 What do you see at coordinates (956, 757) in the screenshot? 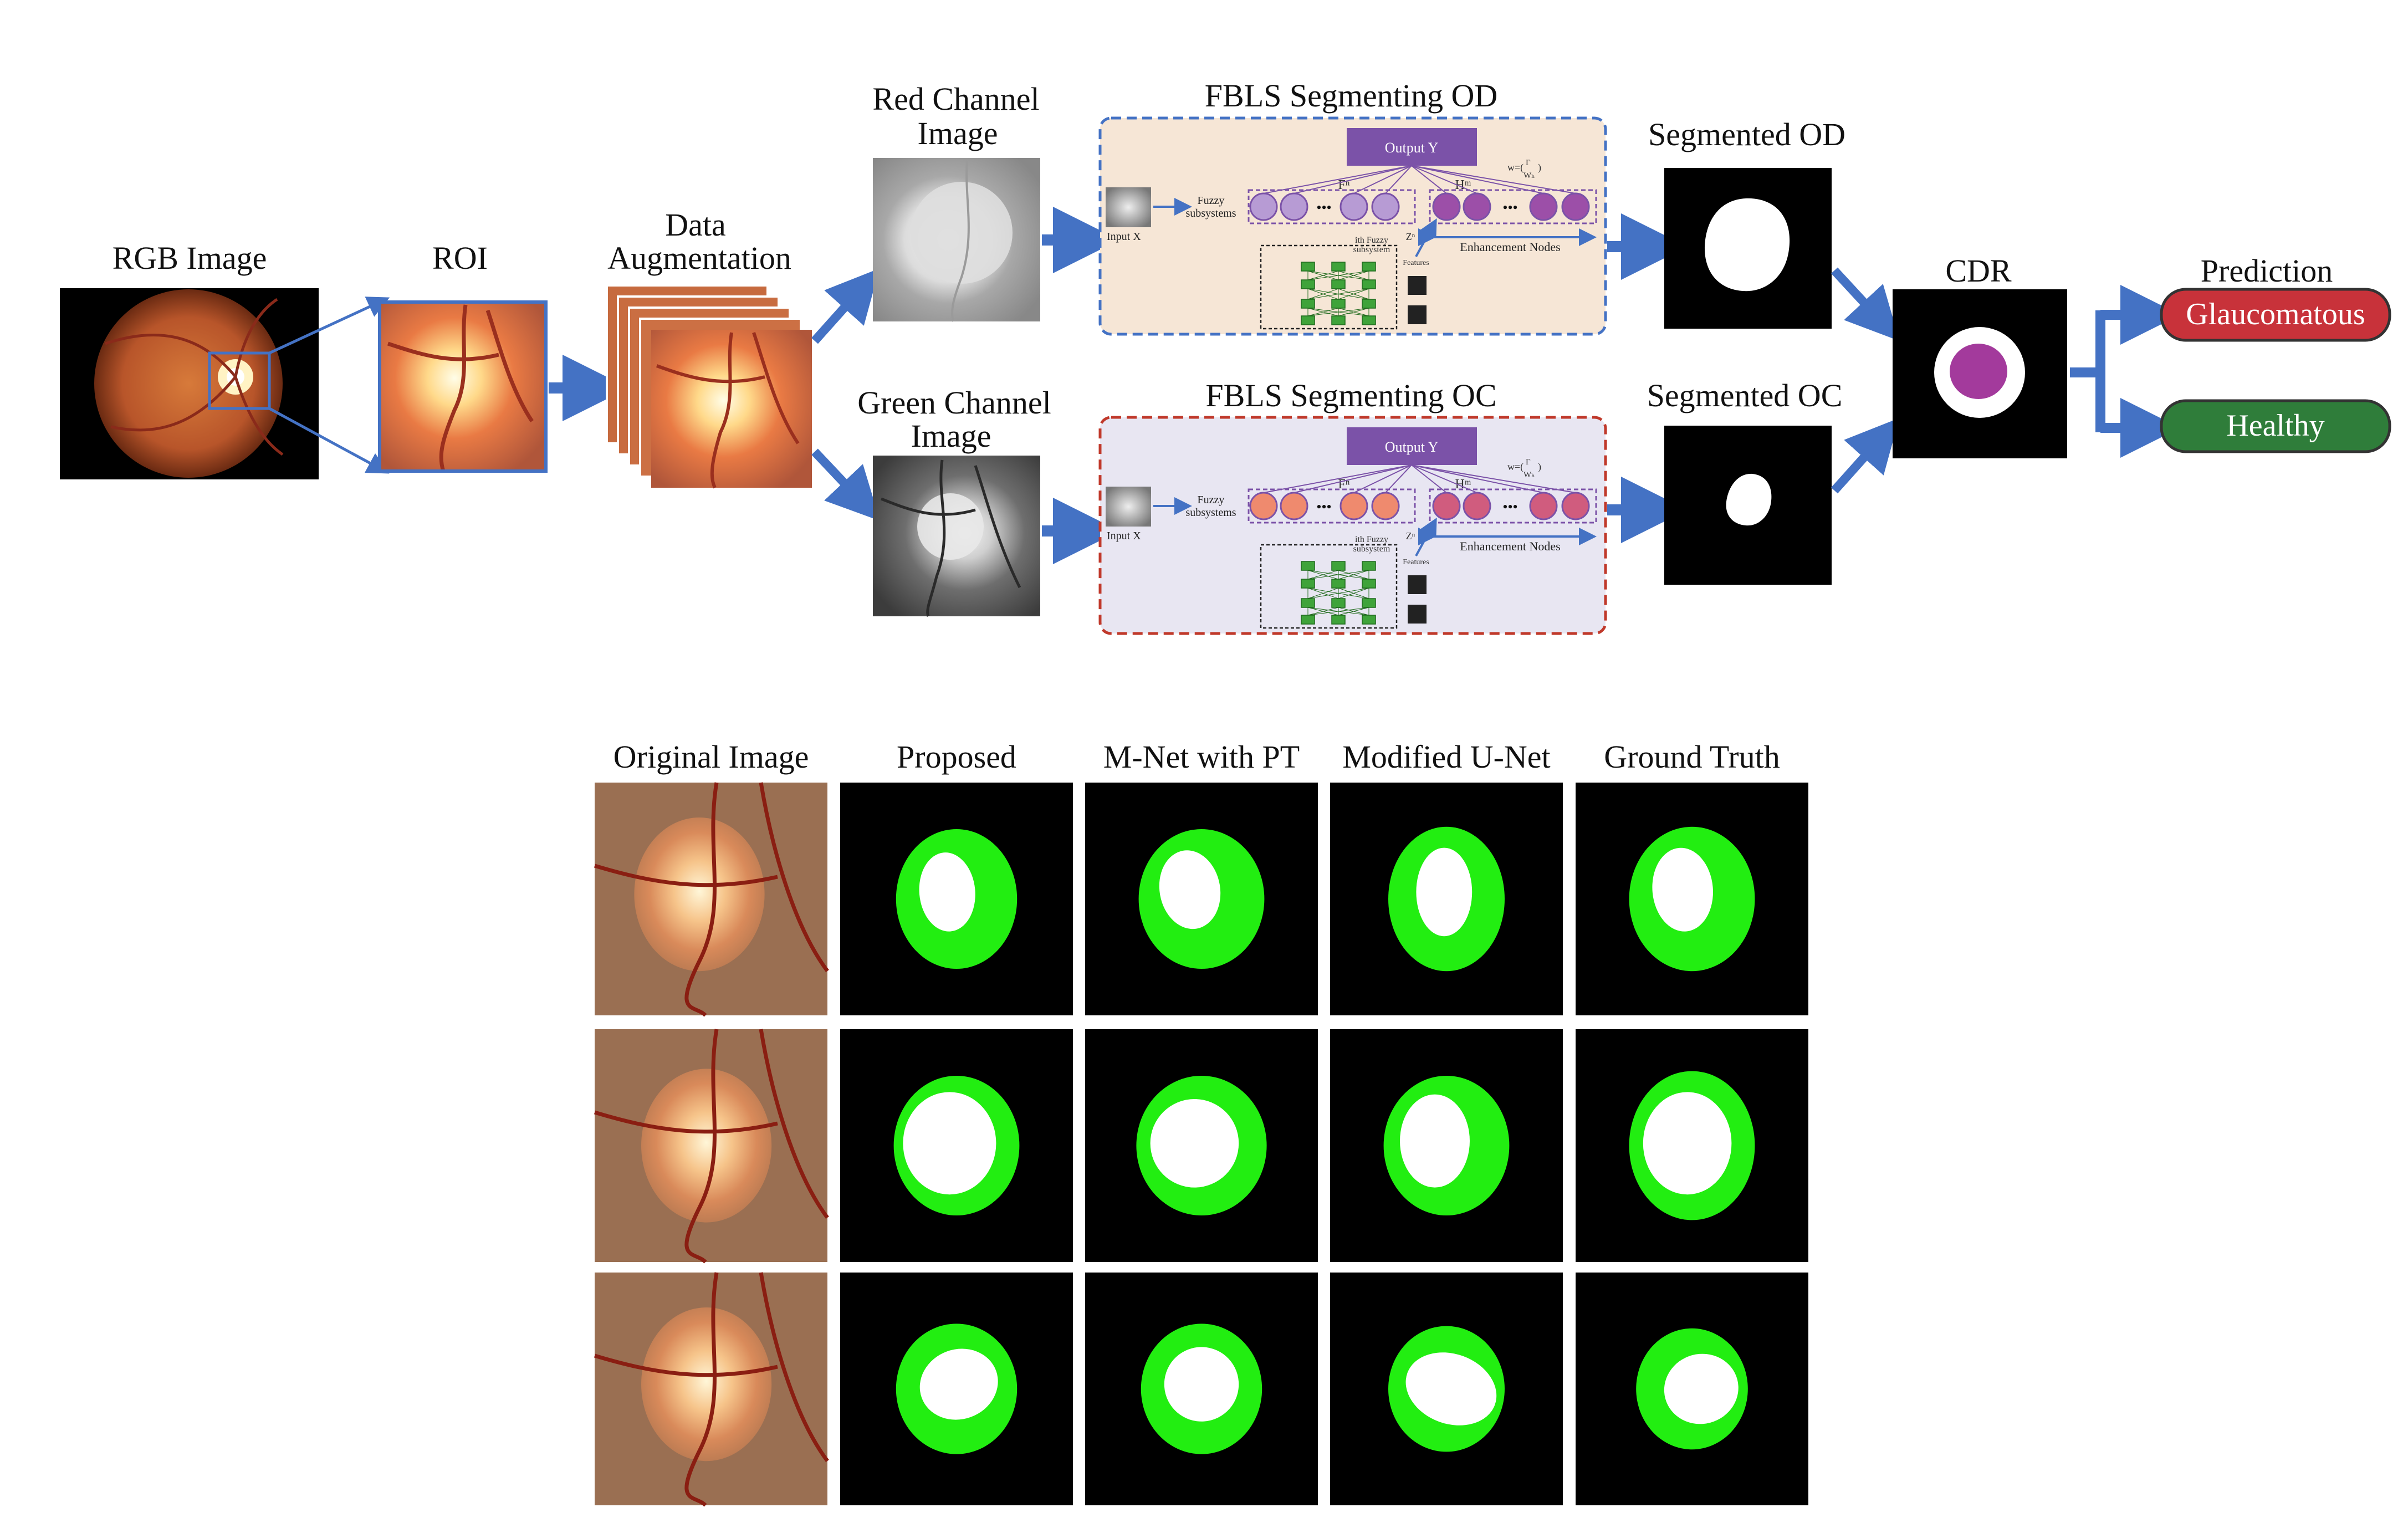
I see `column-header: Proposed` at bounding box center [956, 757].